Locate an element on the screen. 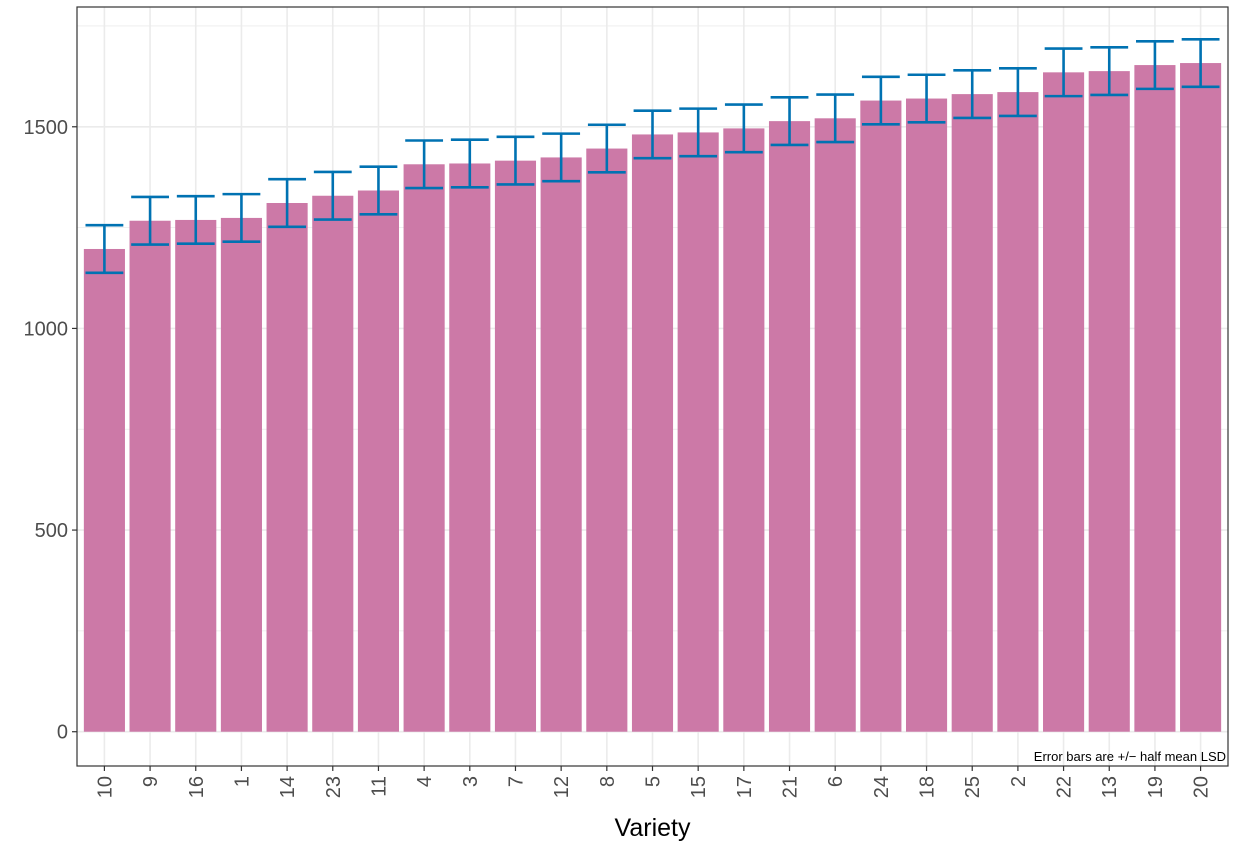 The image size is (1239, 845). x-tick-label: 10 is located at coordinates (105, 787).